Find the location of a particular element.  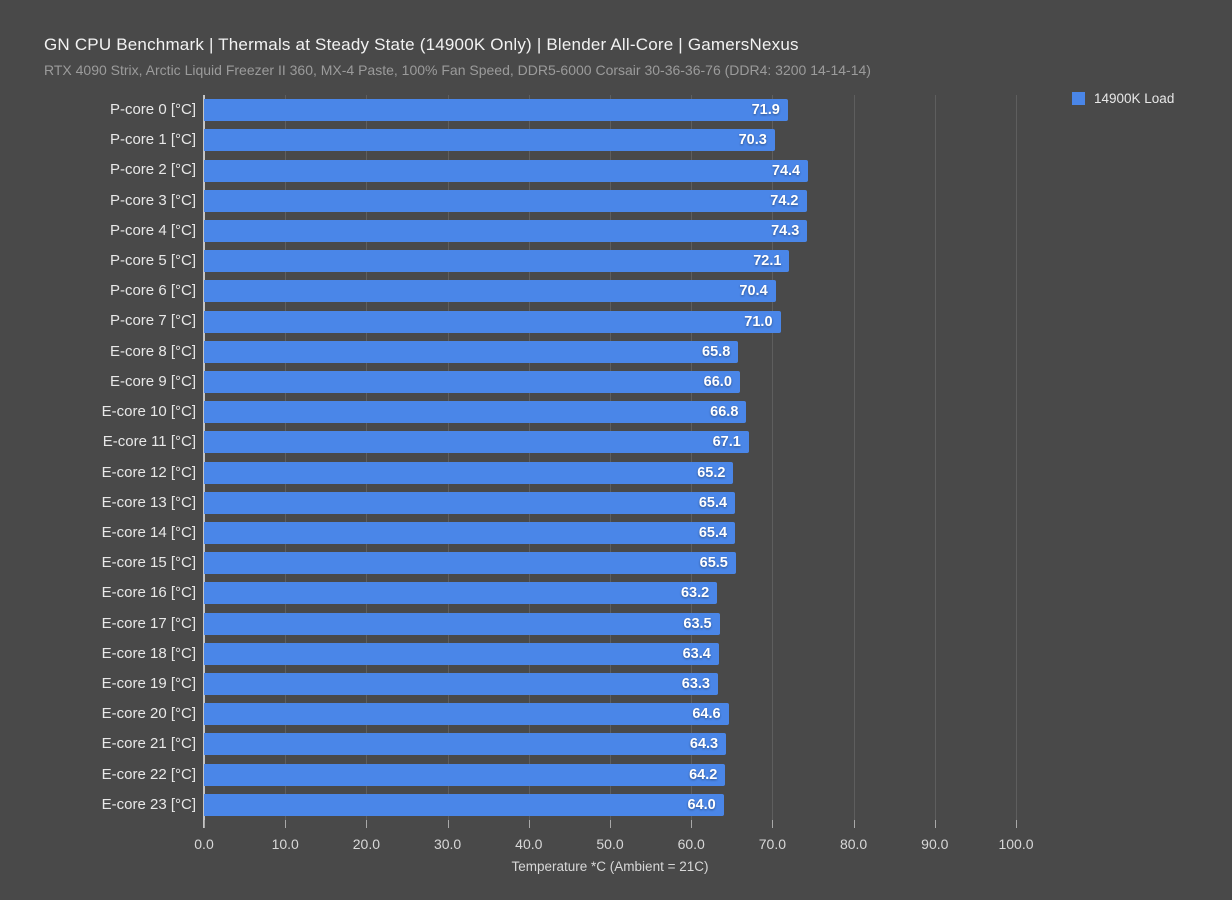

bar-value-label: 74.2 is located at coordinates (784, 200).